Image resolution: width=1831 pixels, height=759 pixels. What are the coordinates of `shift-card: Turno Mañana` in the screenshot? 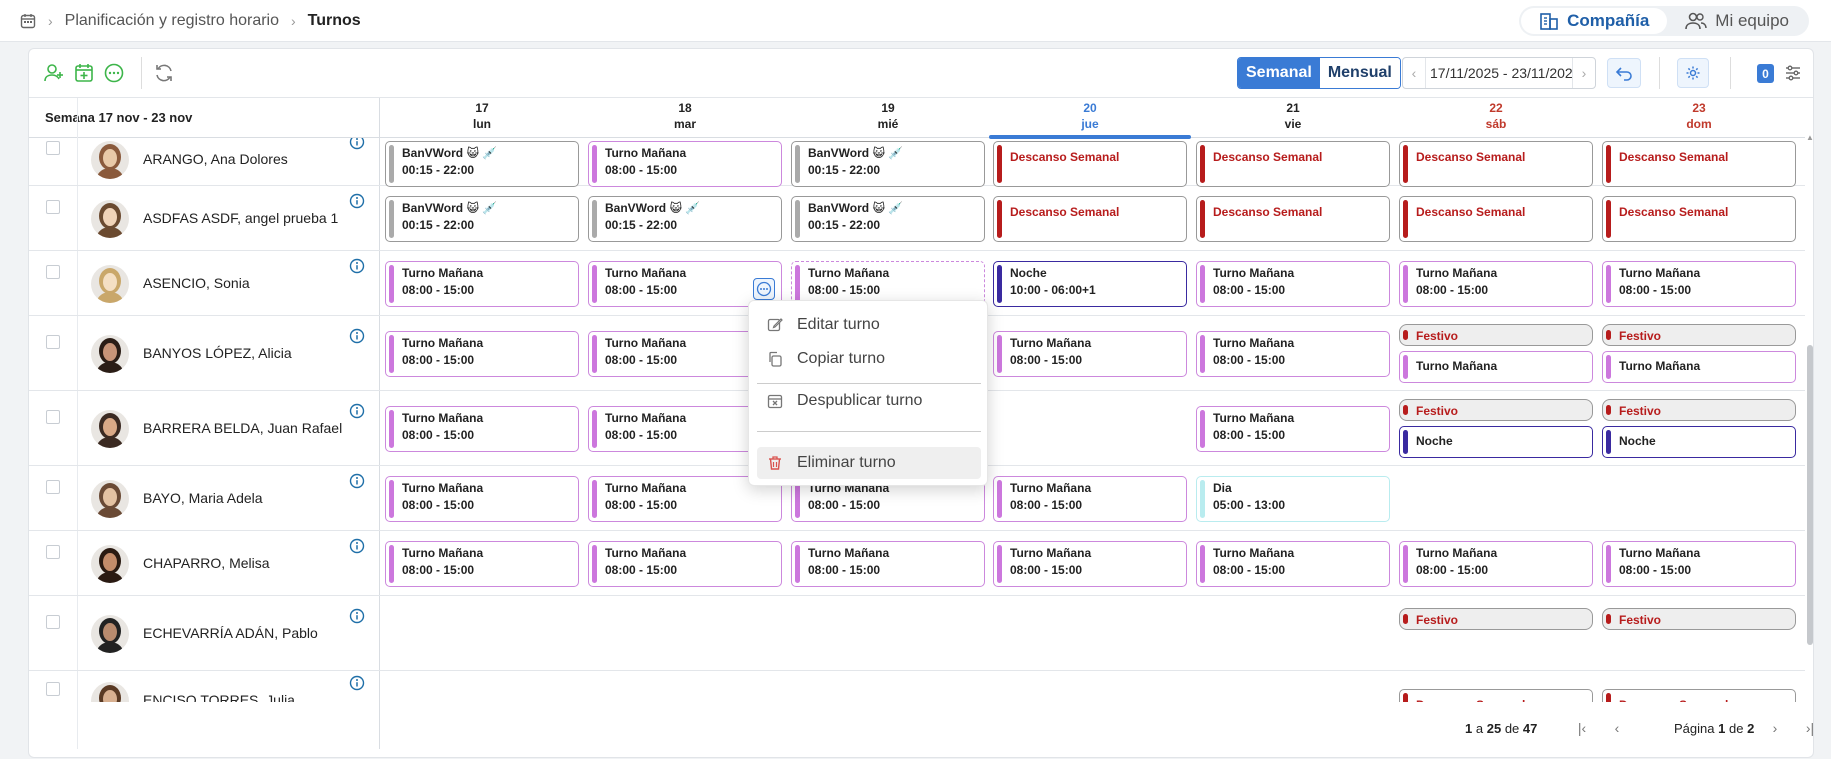 It's located at (1496, 367).